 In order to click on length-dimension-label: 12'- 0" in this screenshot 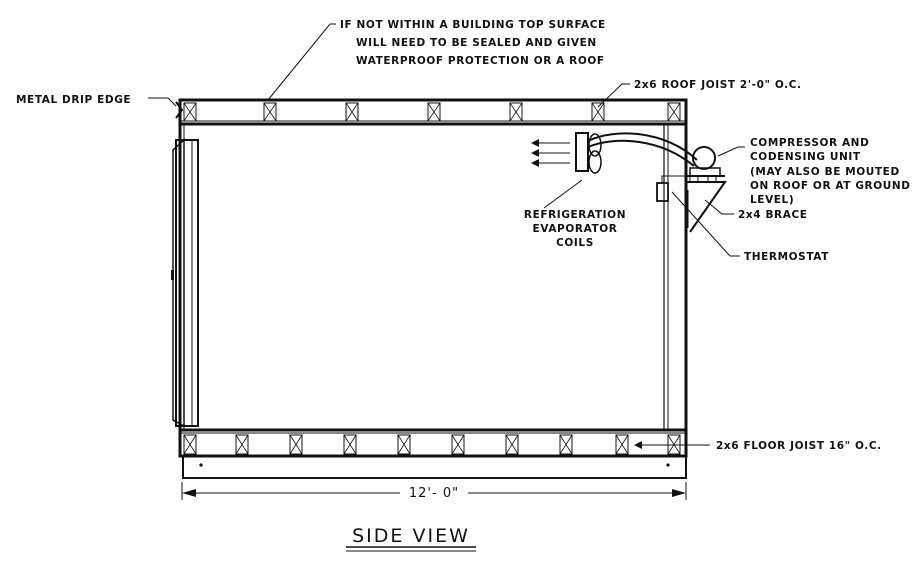, I will do `click(434, 493)`.